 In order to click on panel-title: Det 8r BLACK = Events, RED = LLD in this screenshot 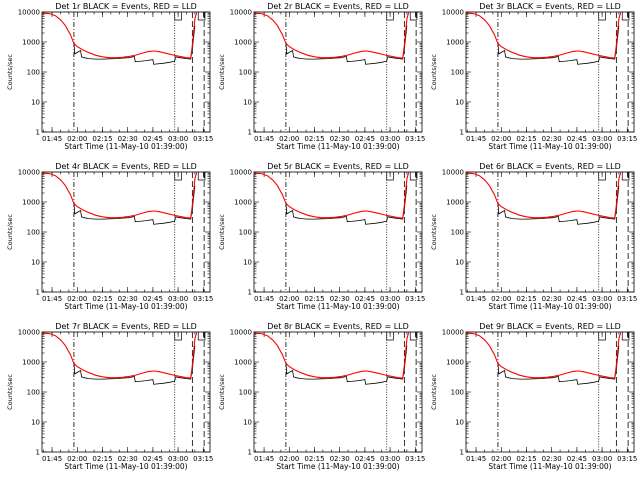, I will do `click(338, 326)`.